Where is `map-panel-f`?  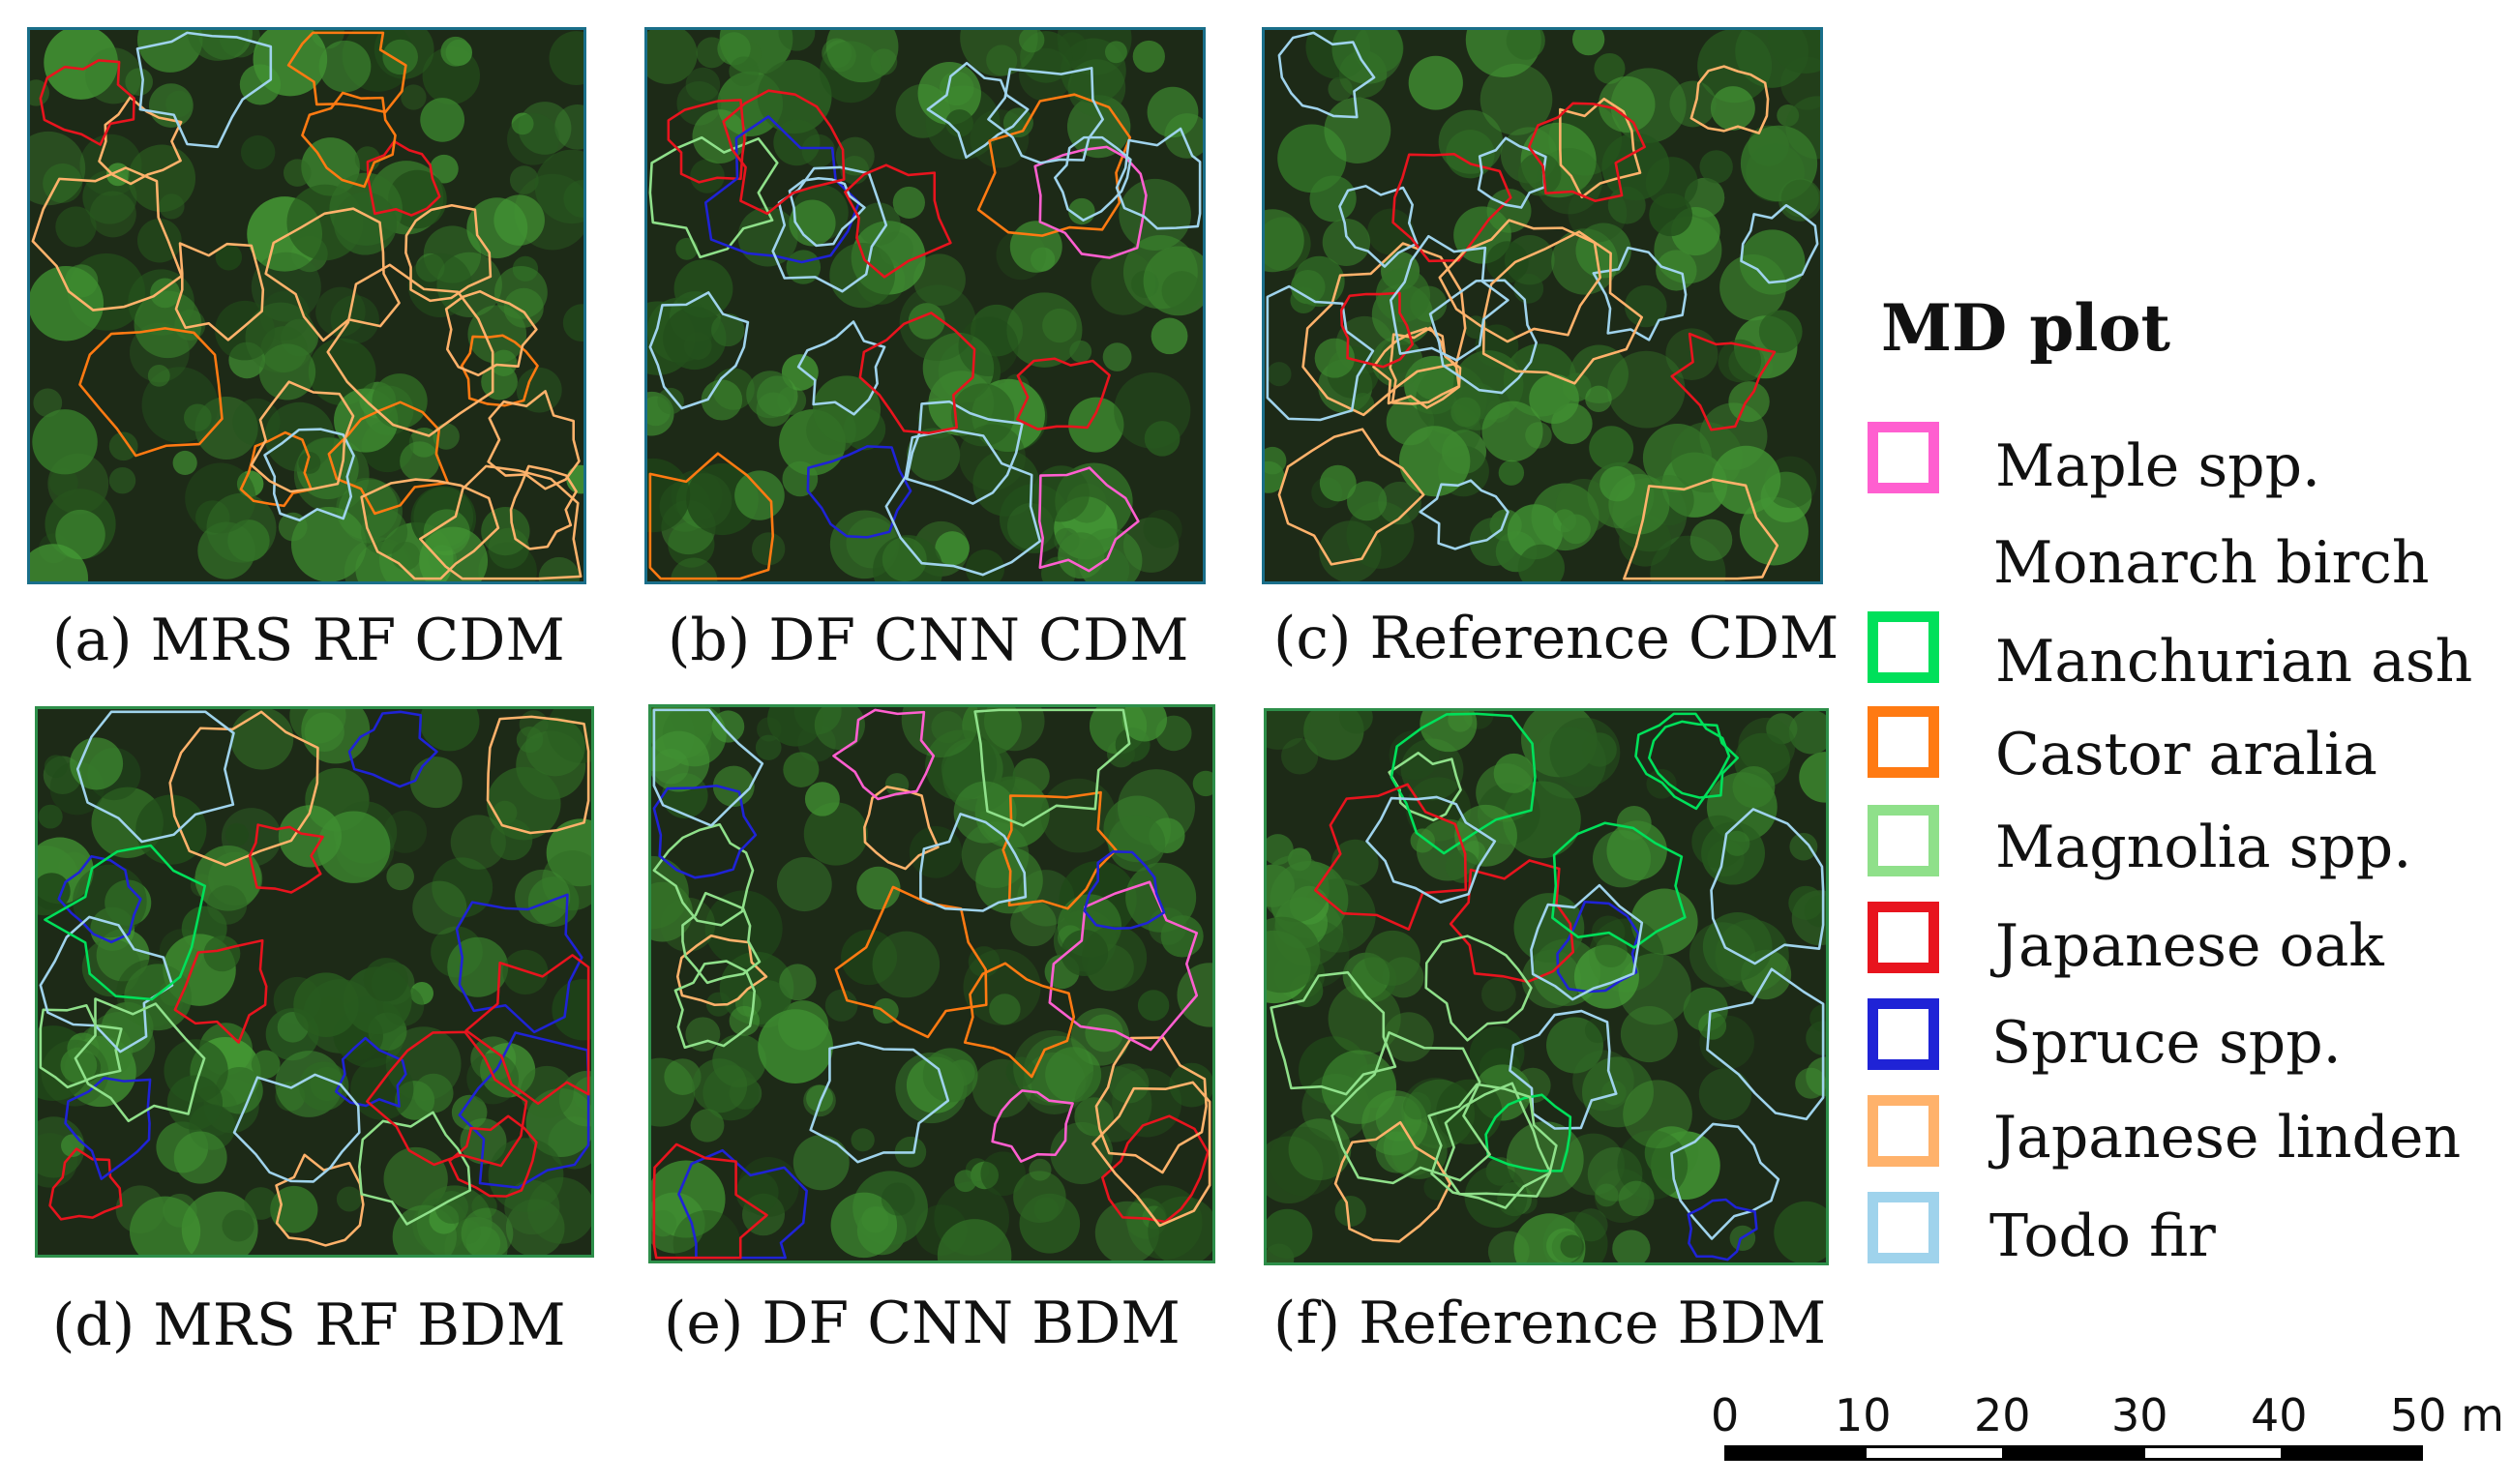 map-panel-f is located at coordinates (1546, 986).